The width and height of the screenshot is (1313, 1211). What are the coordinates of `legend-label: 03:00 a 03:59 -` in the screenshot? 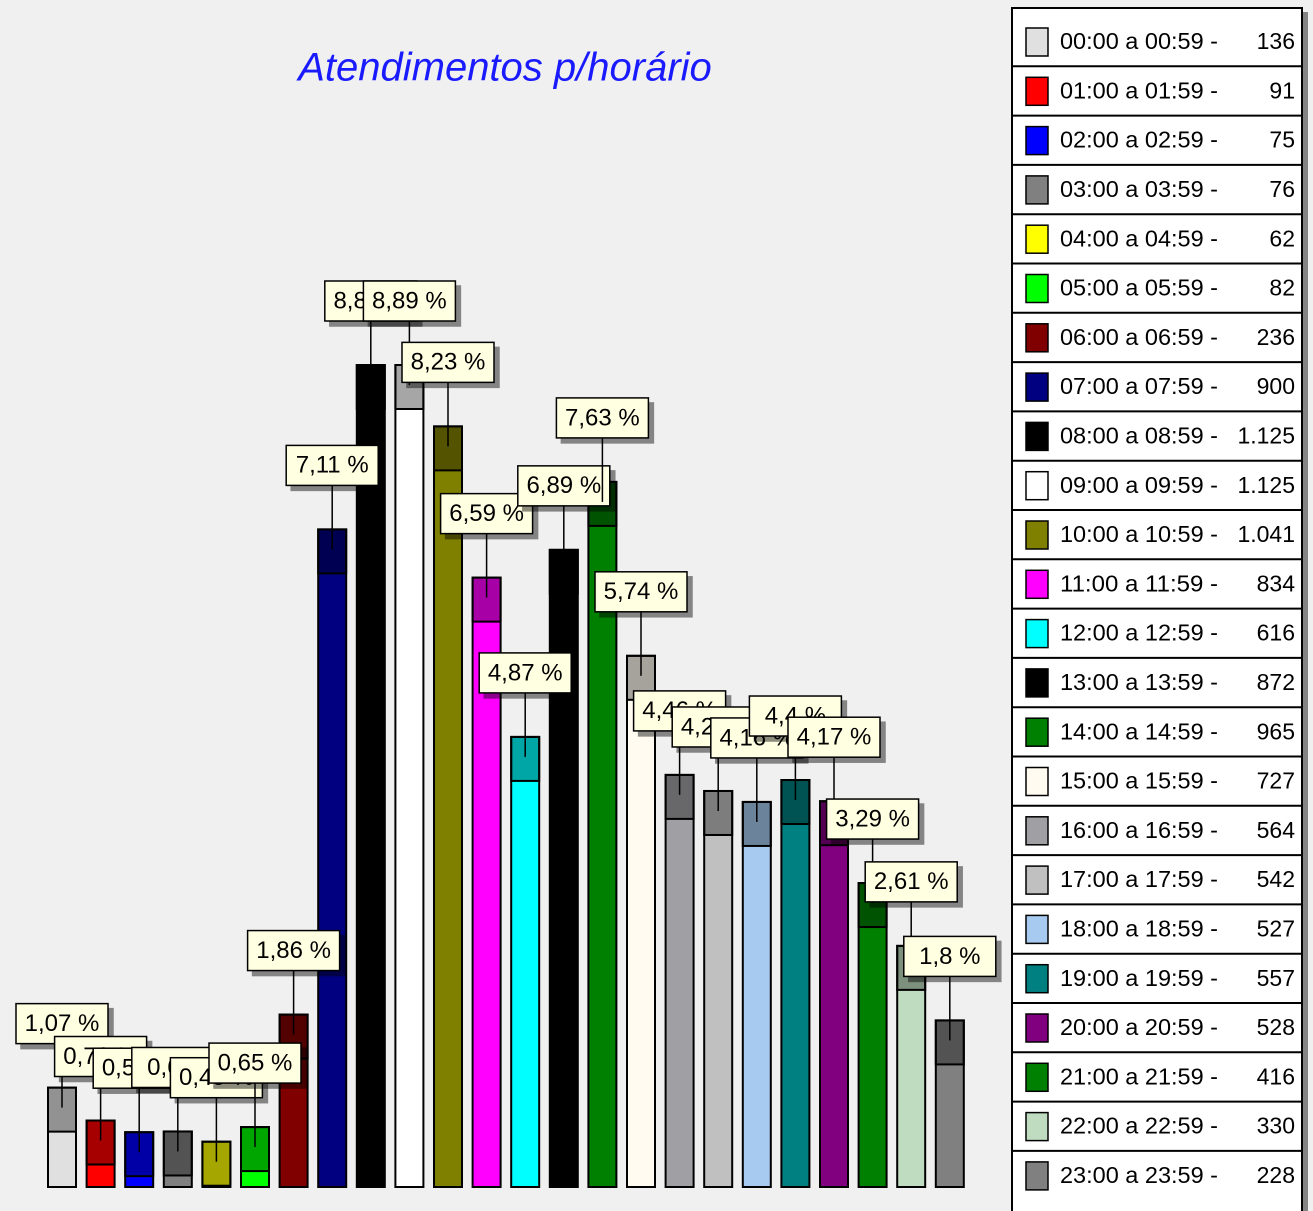 It's located at (1139, 189).